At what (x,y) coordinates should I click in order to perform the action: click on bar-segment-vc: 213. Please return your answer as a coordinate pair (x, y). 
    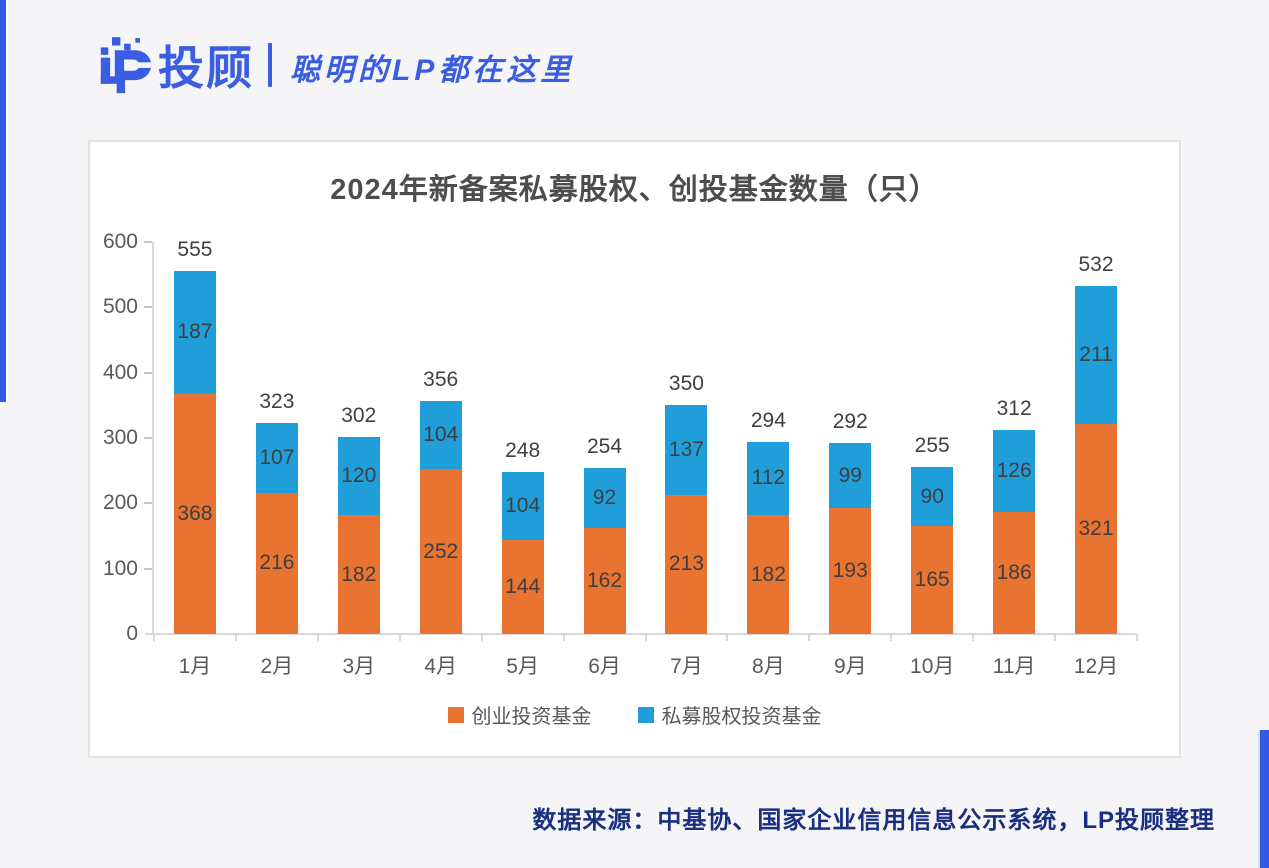
    Looking at the image, I should click on (686, 564).